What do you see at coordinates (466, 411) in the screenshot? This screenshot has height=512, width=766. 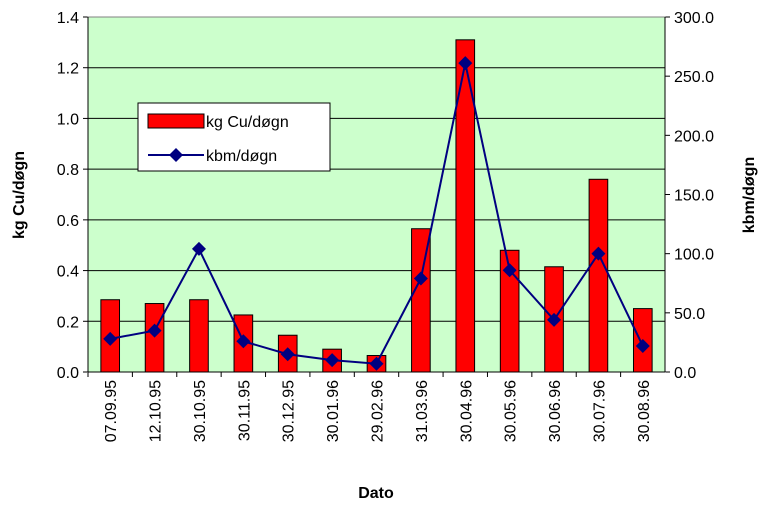 I see `x-tick-label: 30.04.96` at bounding box center [466, 411].